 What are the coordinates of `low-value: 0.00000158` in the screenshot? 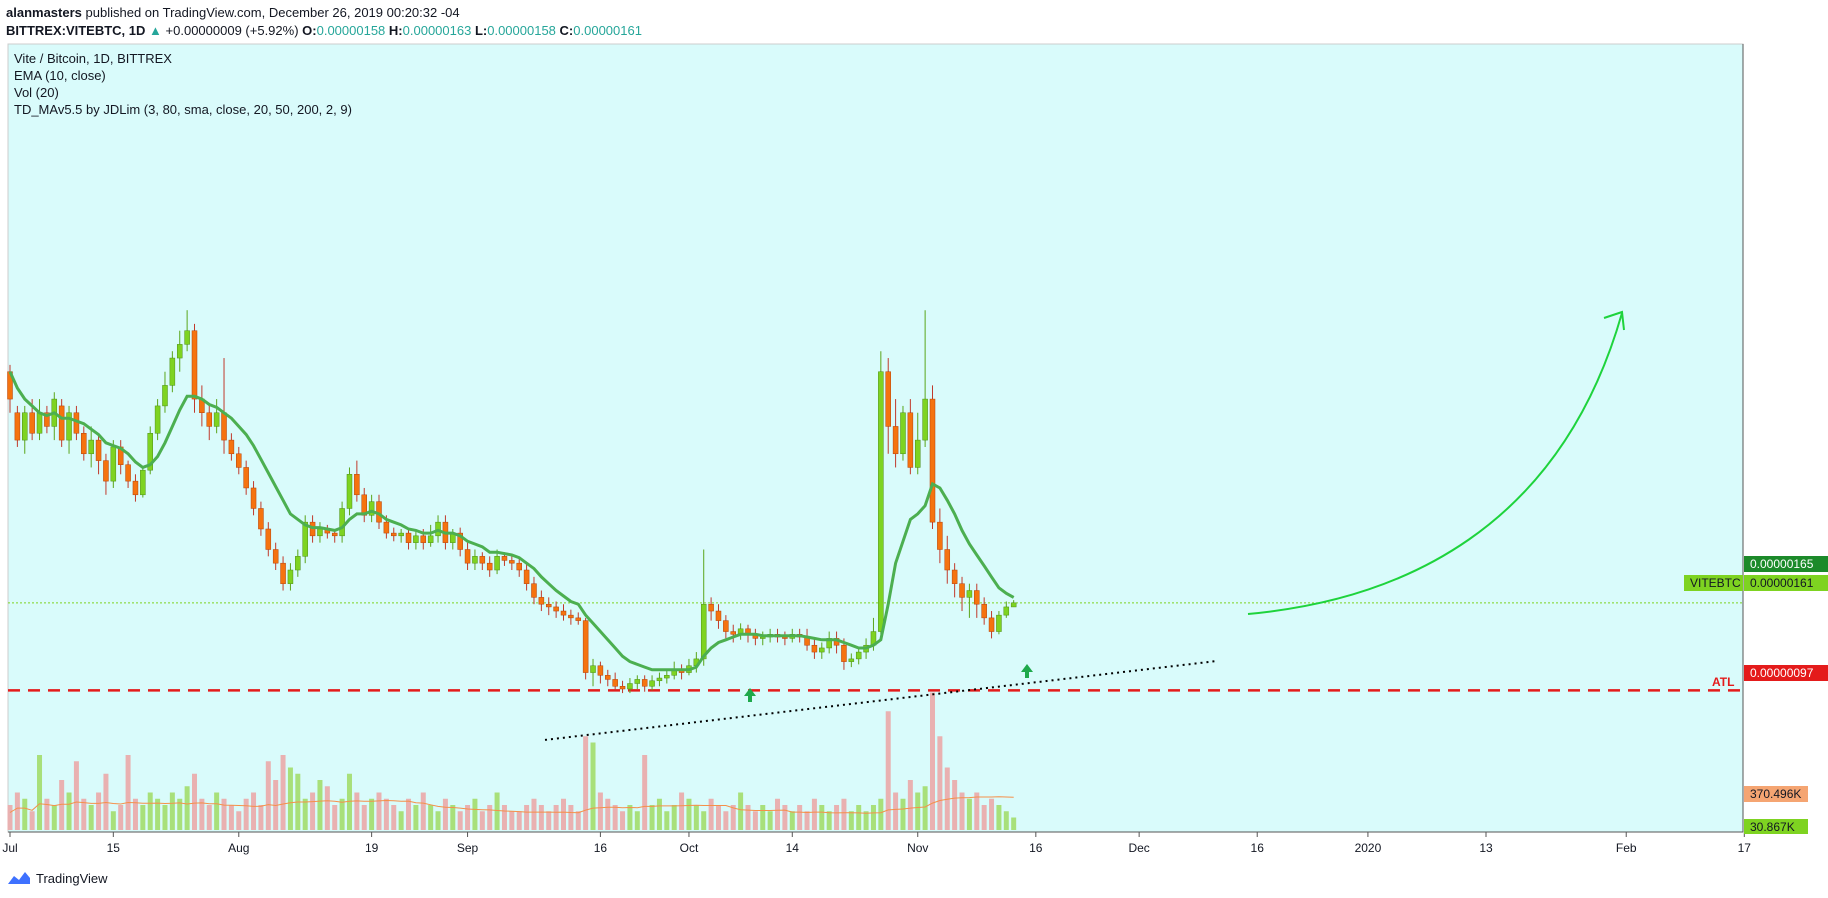 It's located at (521, 30).